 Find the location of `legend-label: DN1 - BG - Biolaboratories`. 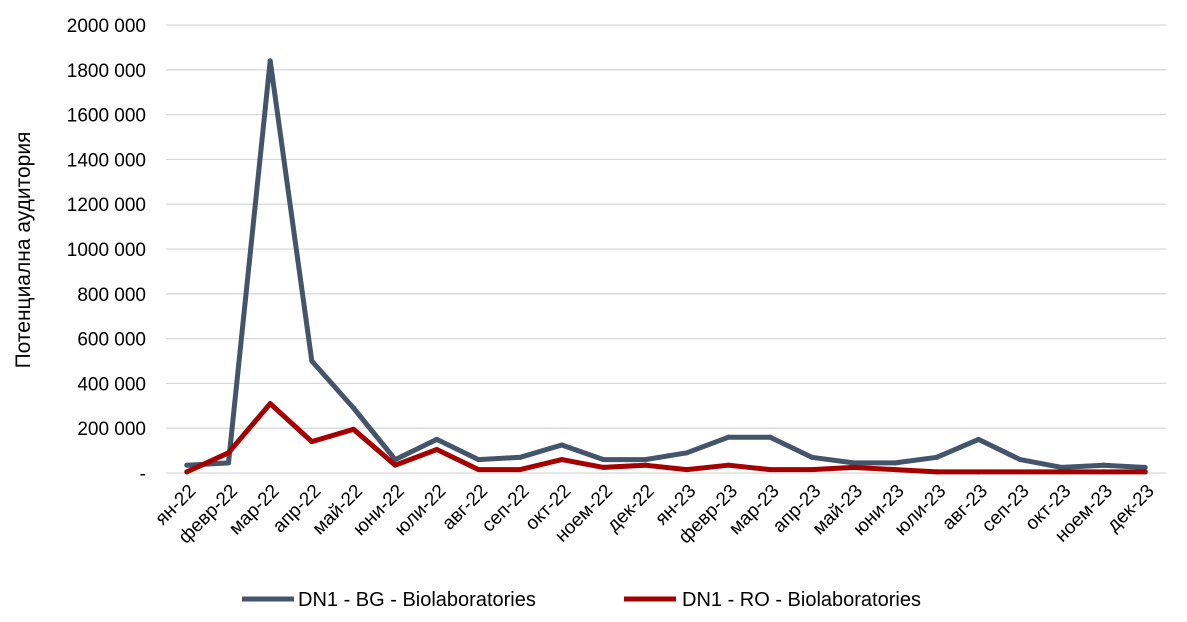

legend-label: DN1 - BG - Biolaboratories is located at coordinates (417, 600).